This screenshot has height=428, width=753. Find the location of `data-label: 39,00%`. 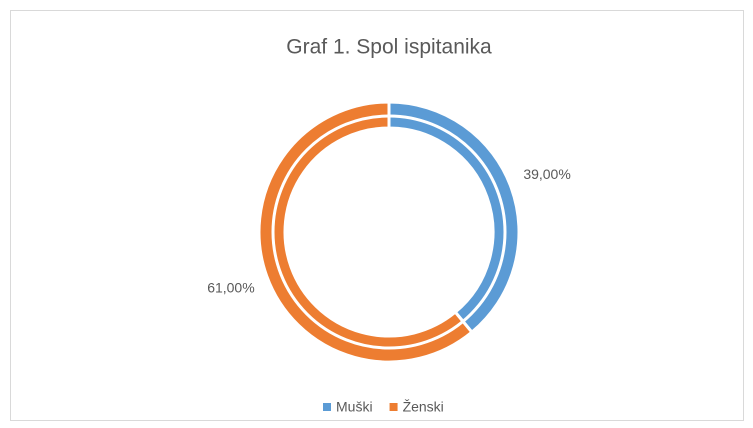

data-label: 39,00% is located at coordinates (546, 174).